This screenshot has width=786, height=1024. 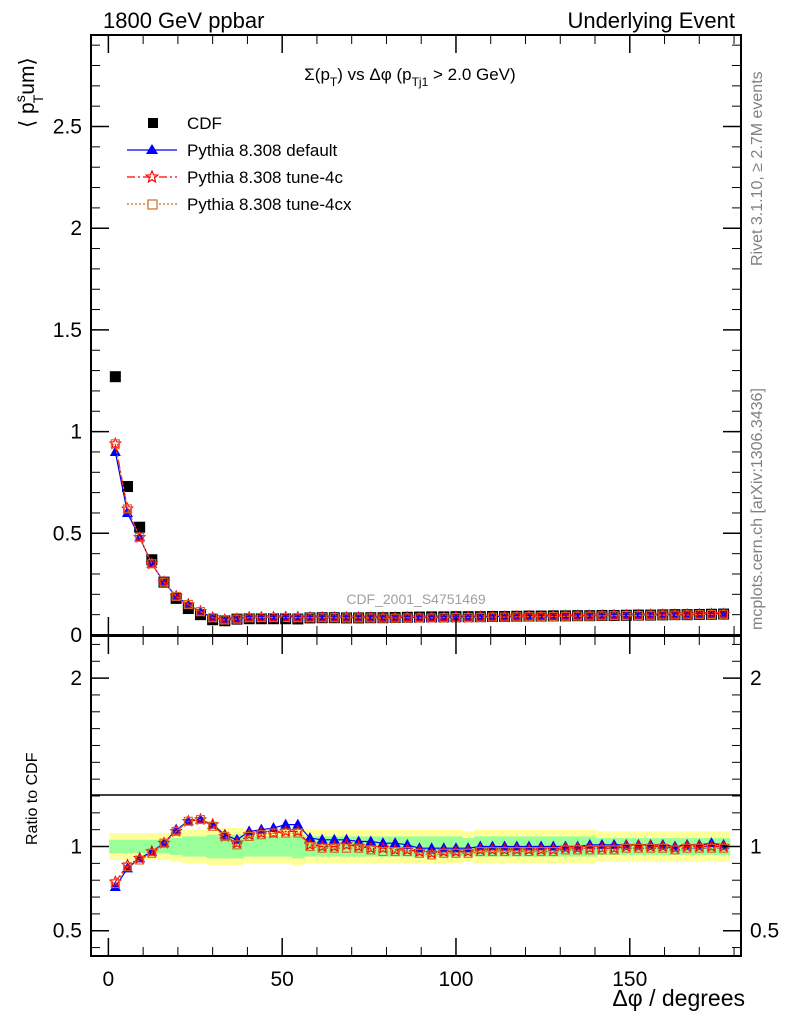 What do you see at coordinates (76, 228) in the screenshot?
I see `ytick-label-4: 2` at bounding box center [76, 228].